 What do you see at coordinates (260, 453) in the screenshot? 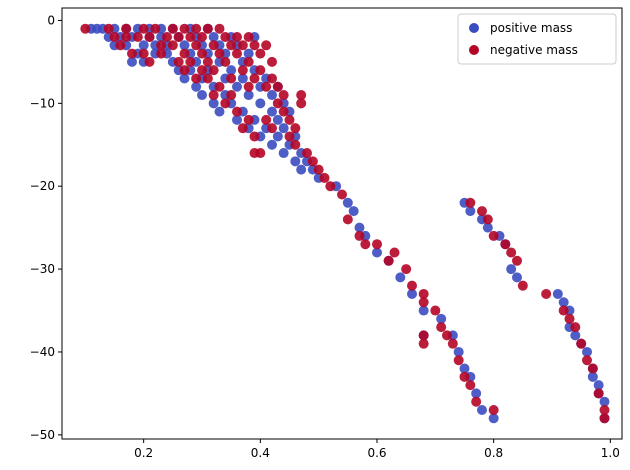
I see `x-tick-label: 0.4` at bounding box center [260, 453].